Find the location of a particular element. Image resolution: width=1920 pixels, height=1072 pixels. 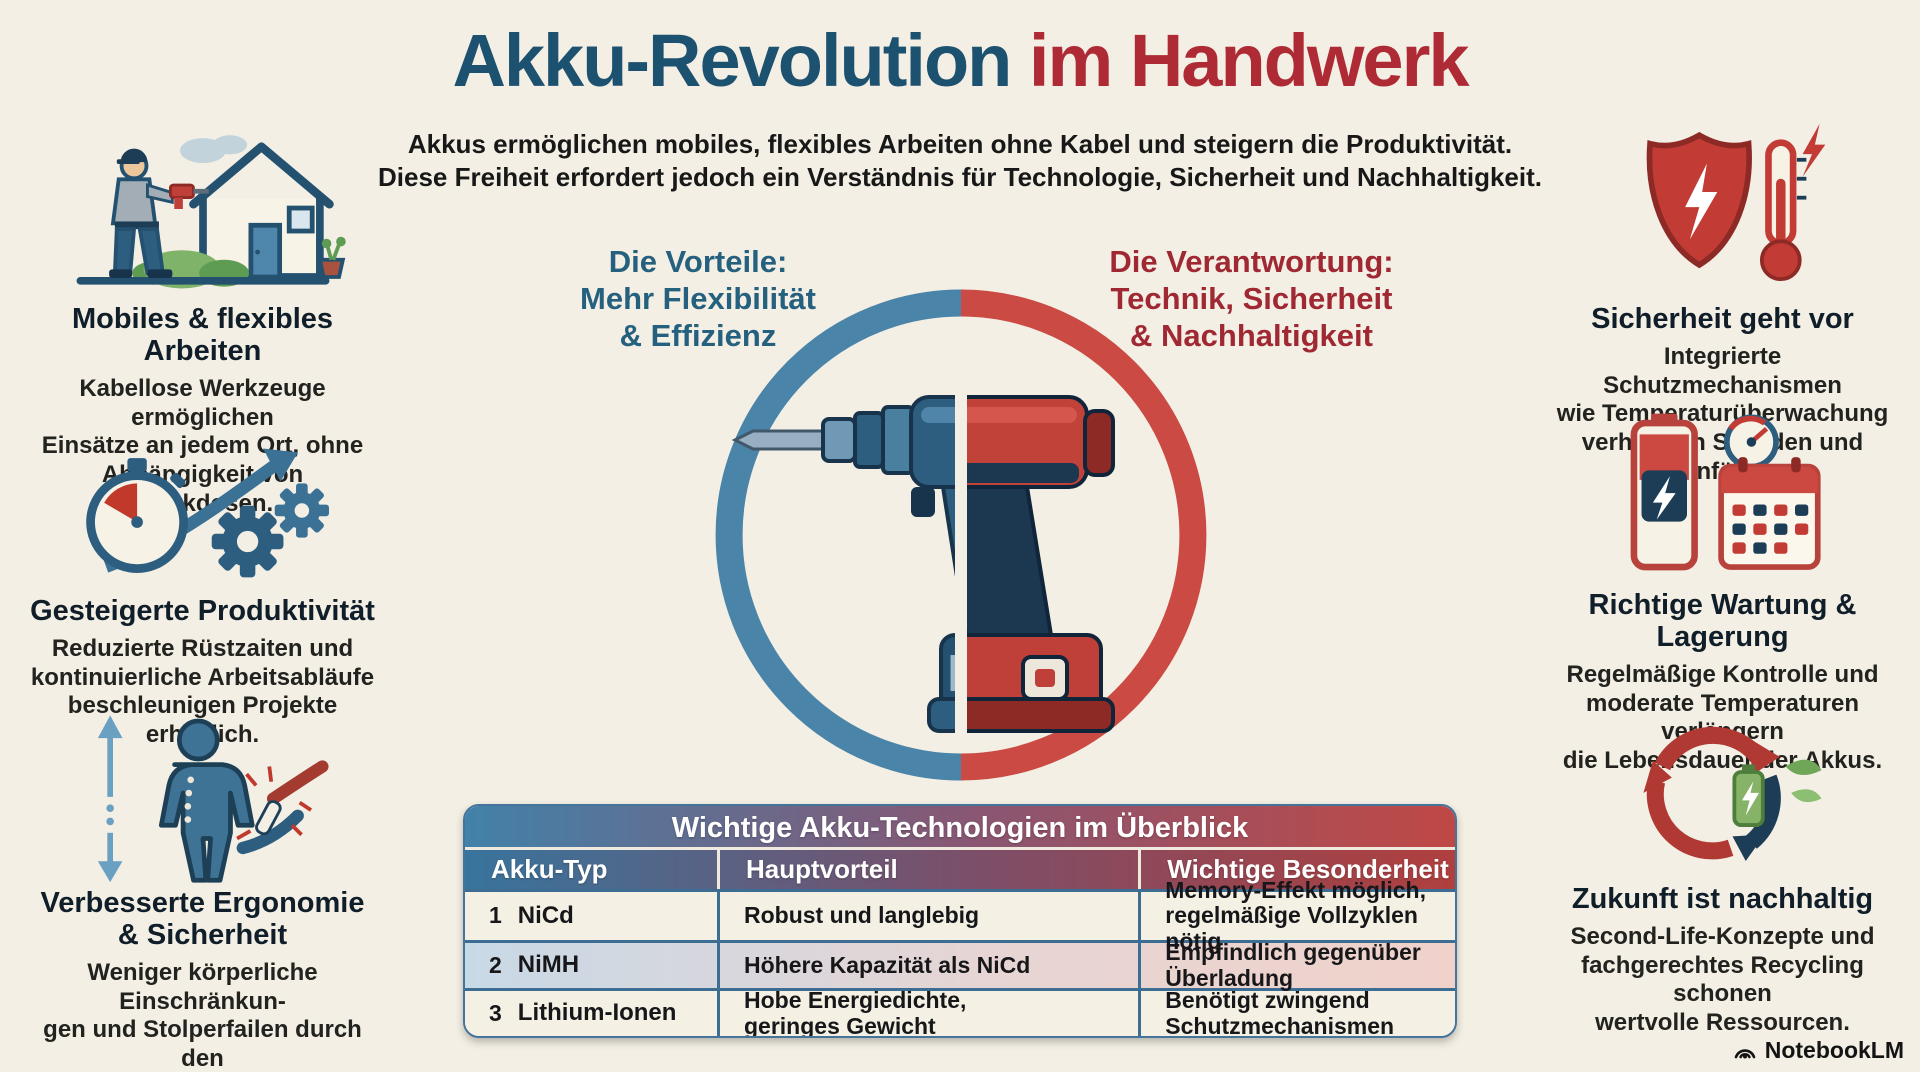

ring-red-half is located at coordinates (1083, 535).